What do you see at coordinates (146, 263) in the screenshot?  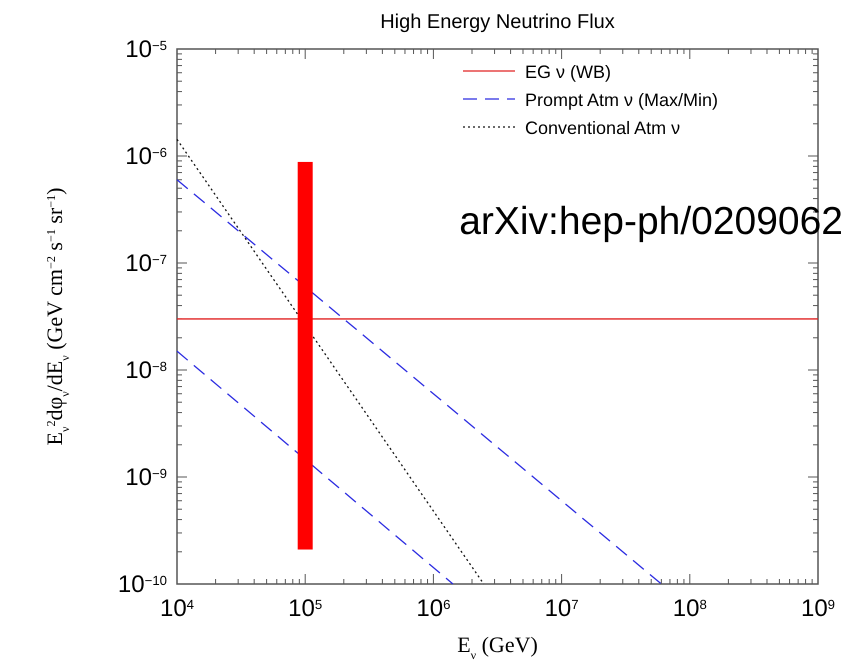 I see `y-tick-label: 10$^{−7}$` at bounding box center [146, 263].